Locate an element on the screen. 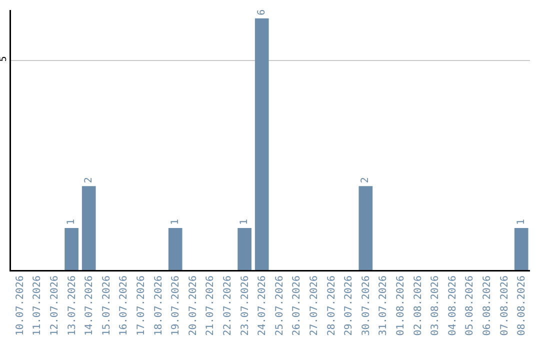 The width and height of the screenshot is (540, 340). x-tick-label: 19.07.2026 is located at coordinates (176, 306).